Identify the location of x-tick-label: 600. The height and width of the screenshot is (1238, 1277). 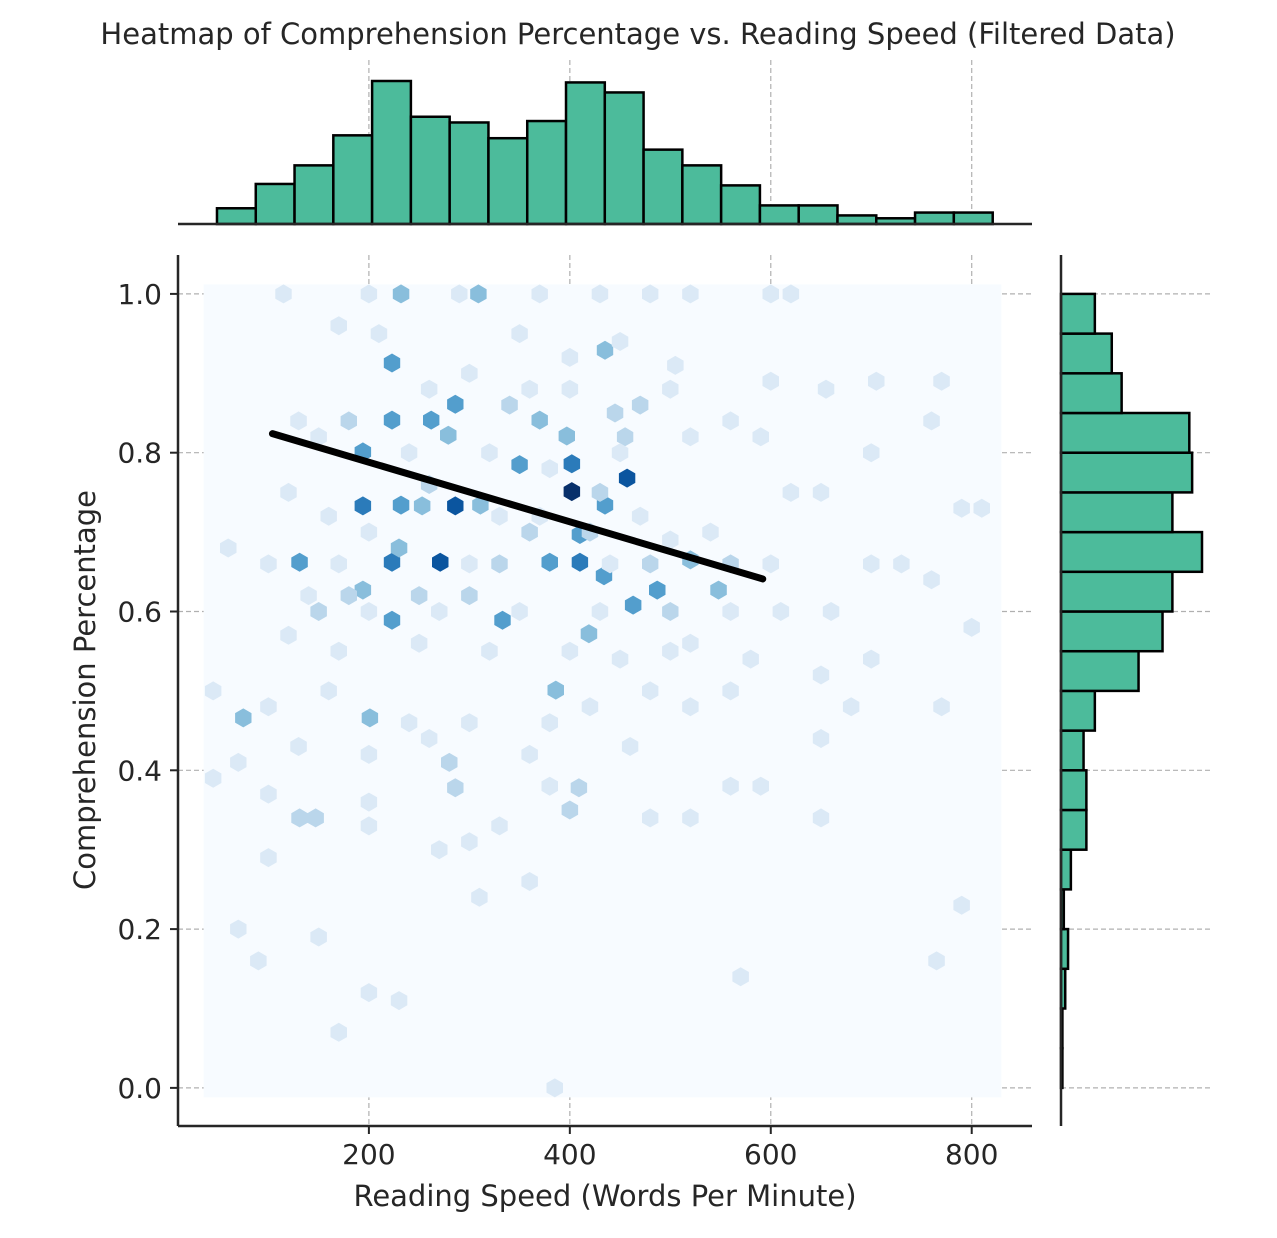
(770, 1154).